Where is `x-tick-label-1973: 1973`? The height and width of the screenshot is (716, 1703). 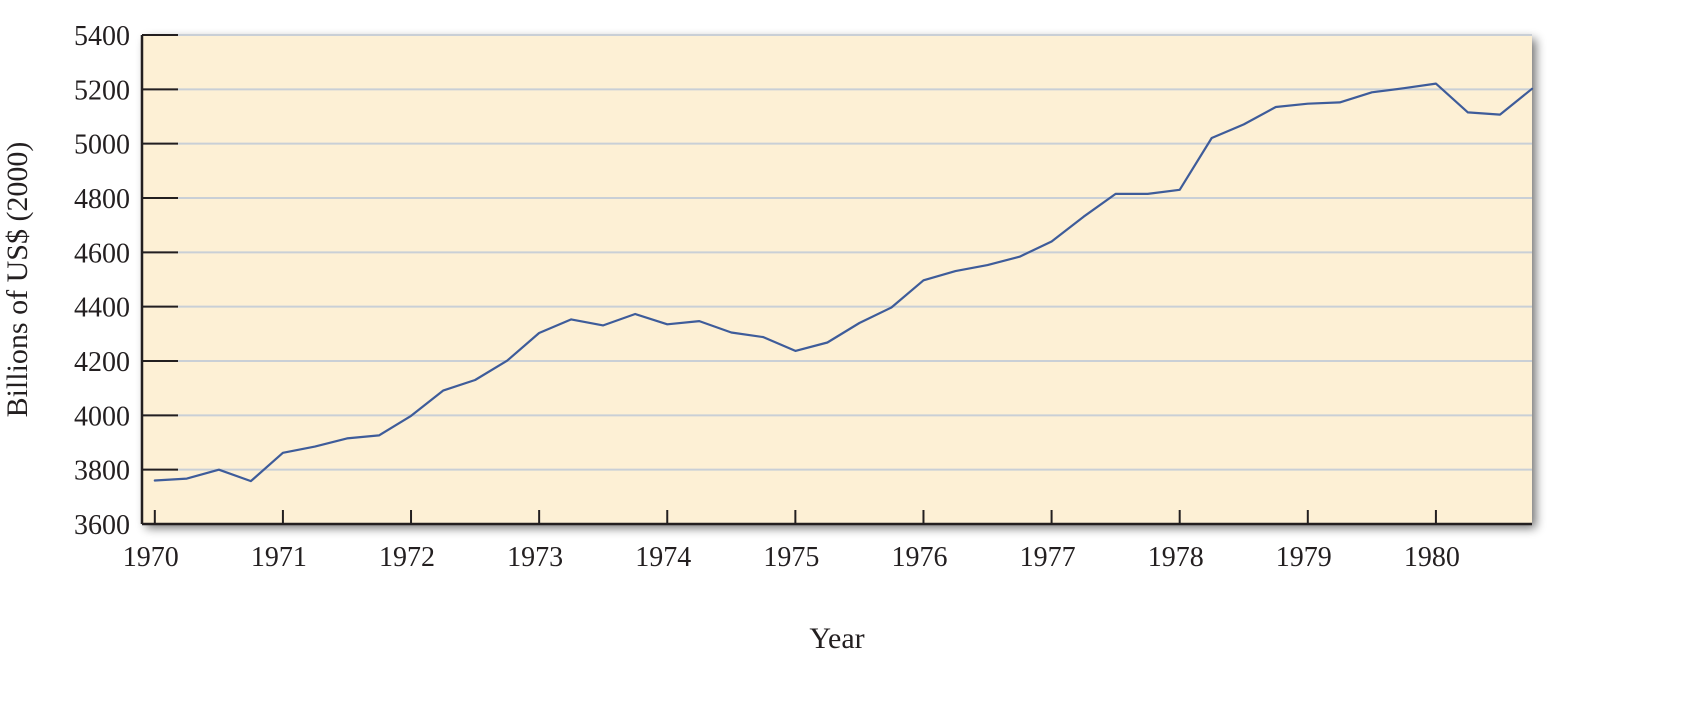 x-tick-label-1973: 1973 is located at coordinates (535, 557).